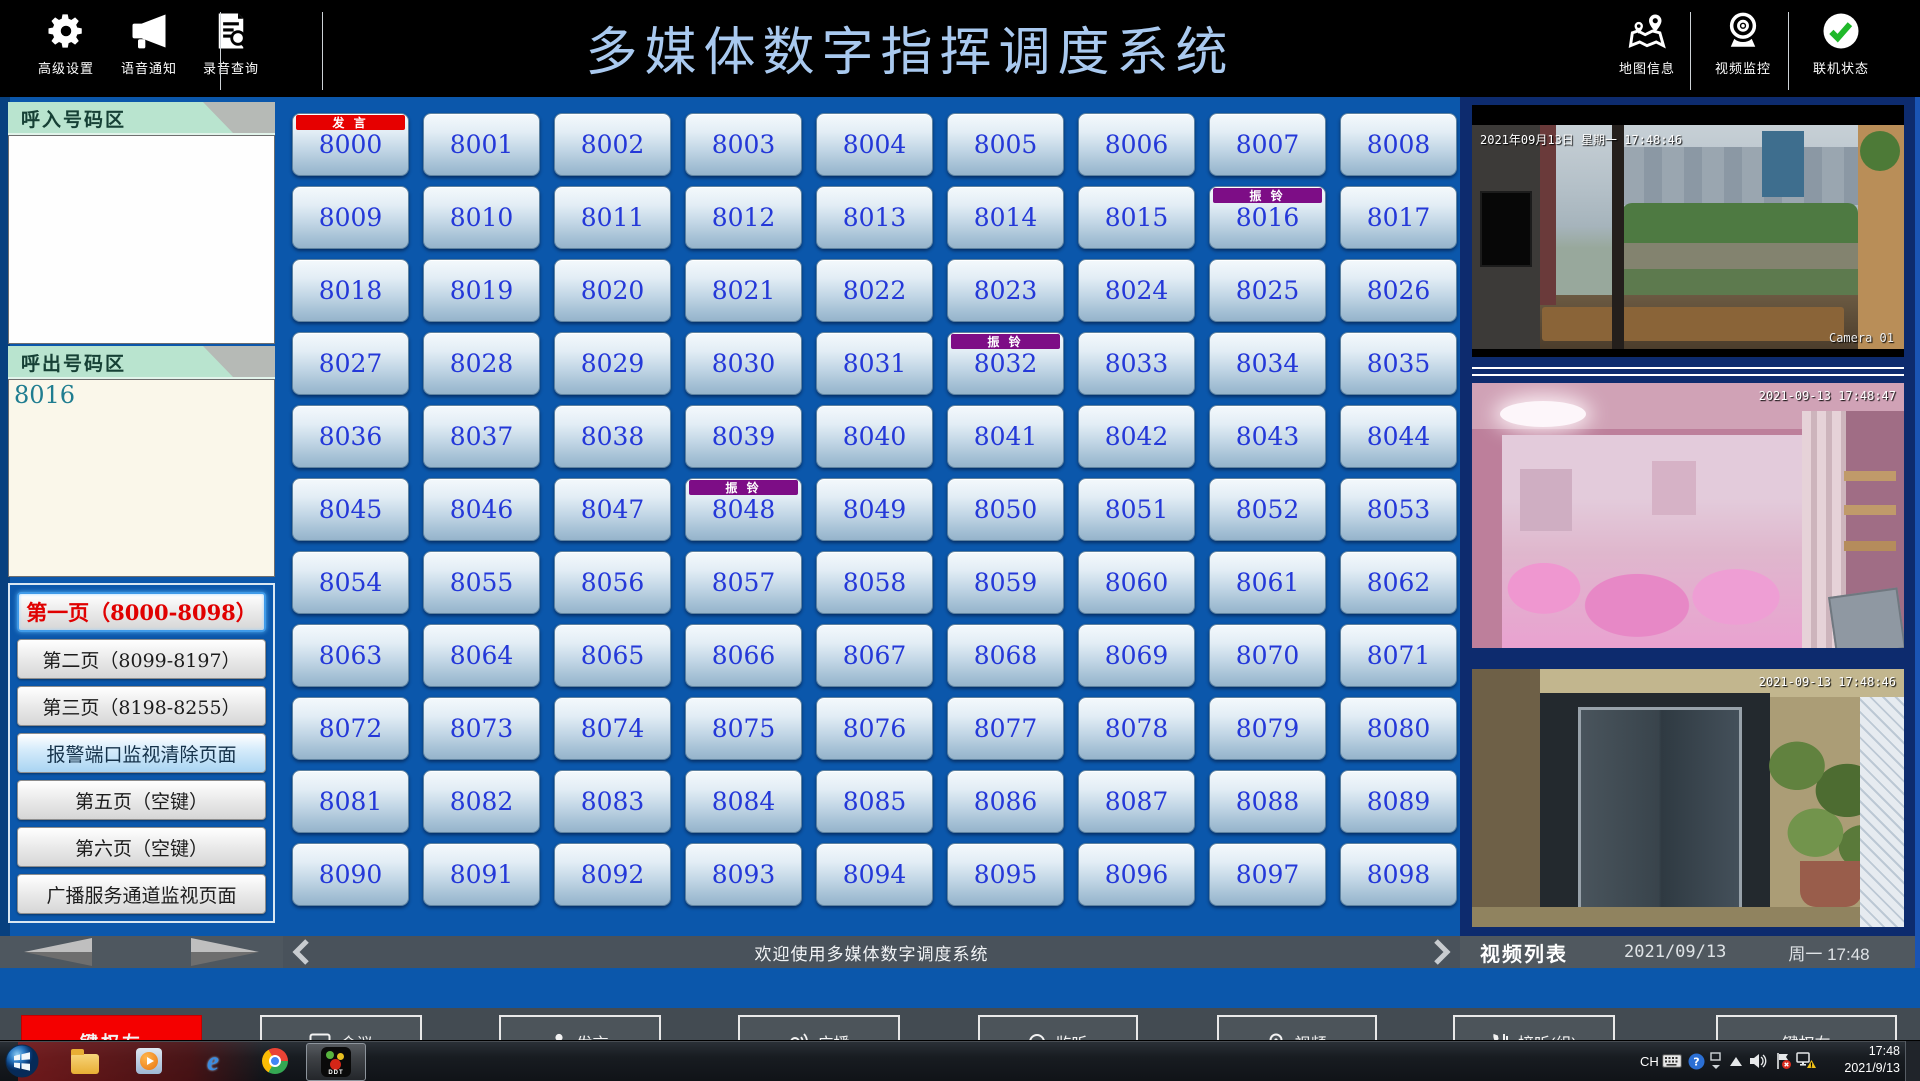 This screenshot has height=1081, width=1920. I want to click on tray-keyboard-button, so click(1672, 1061).